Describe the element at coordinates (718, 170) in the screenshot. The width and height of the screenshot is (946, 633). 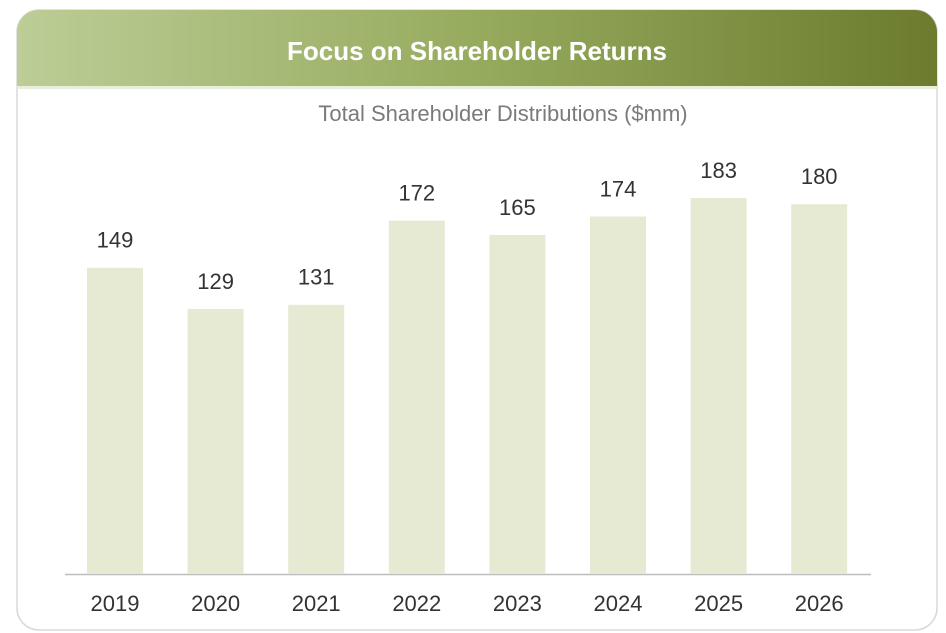
I see `value-label: 183` at that location.